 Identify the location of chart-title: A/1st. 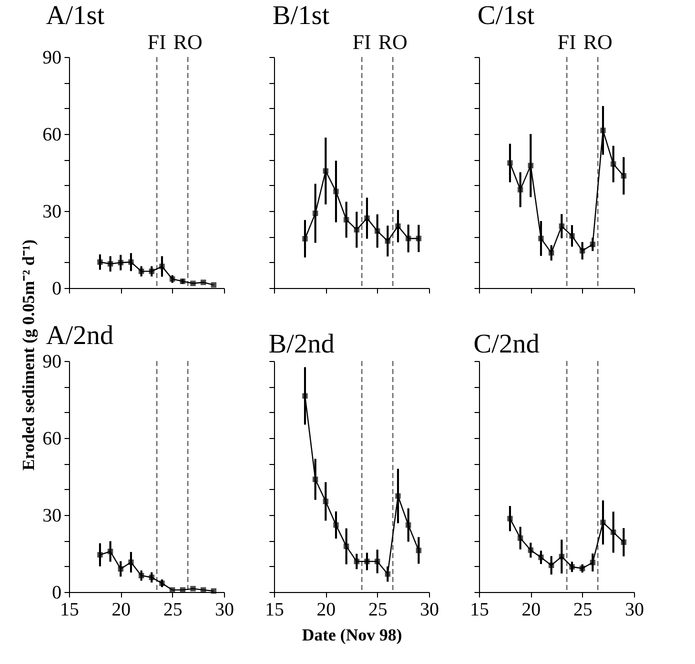
(76, 15).